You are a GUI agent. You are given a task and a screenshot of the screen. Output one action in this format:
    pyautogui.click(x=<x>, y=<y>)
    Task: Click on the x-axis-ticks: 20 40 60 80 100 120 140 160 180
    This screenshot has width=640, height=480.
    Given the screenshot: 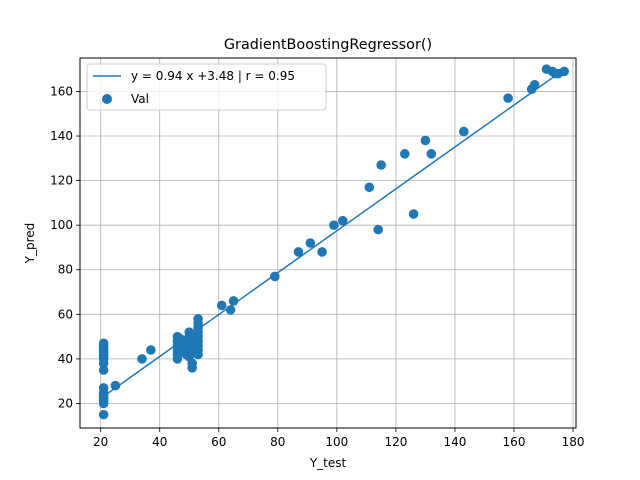 What is the action you would take?
    pyautogui.click(x=339, y=438)
    